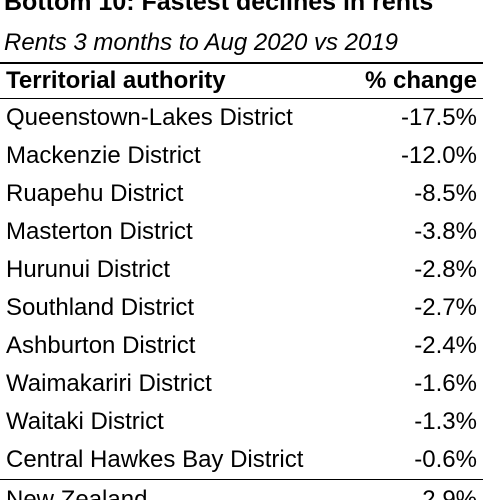  Describe the element at coordinates (445, 345) in the screenshot. I see `row-value: -2.4%` at that location.